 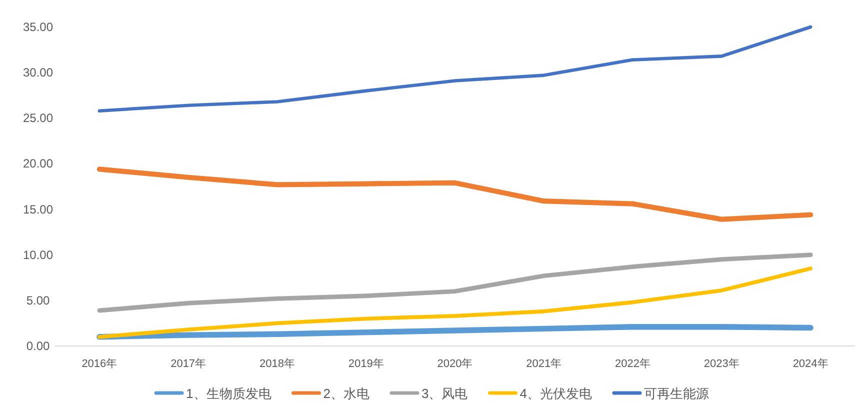 What do you see at coordinates (445, 393) in the screenshot?
I see `legend-label: 3、风电` at bounding box center [445, 393].